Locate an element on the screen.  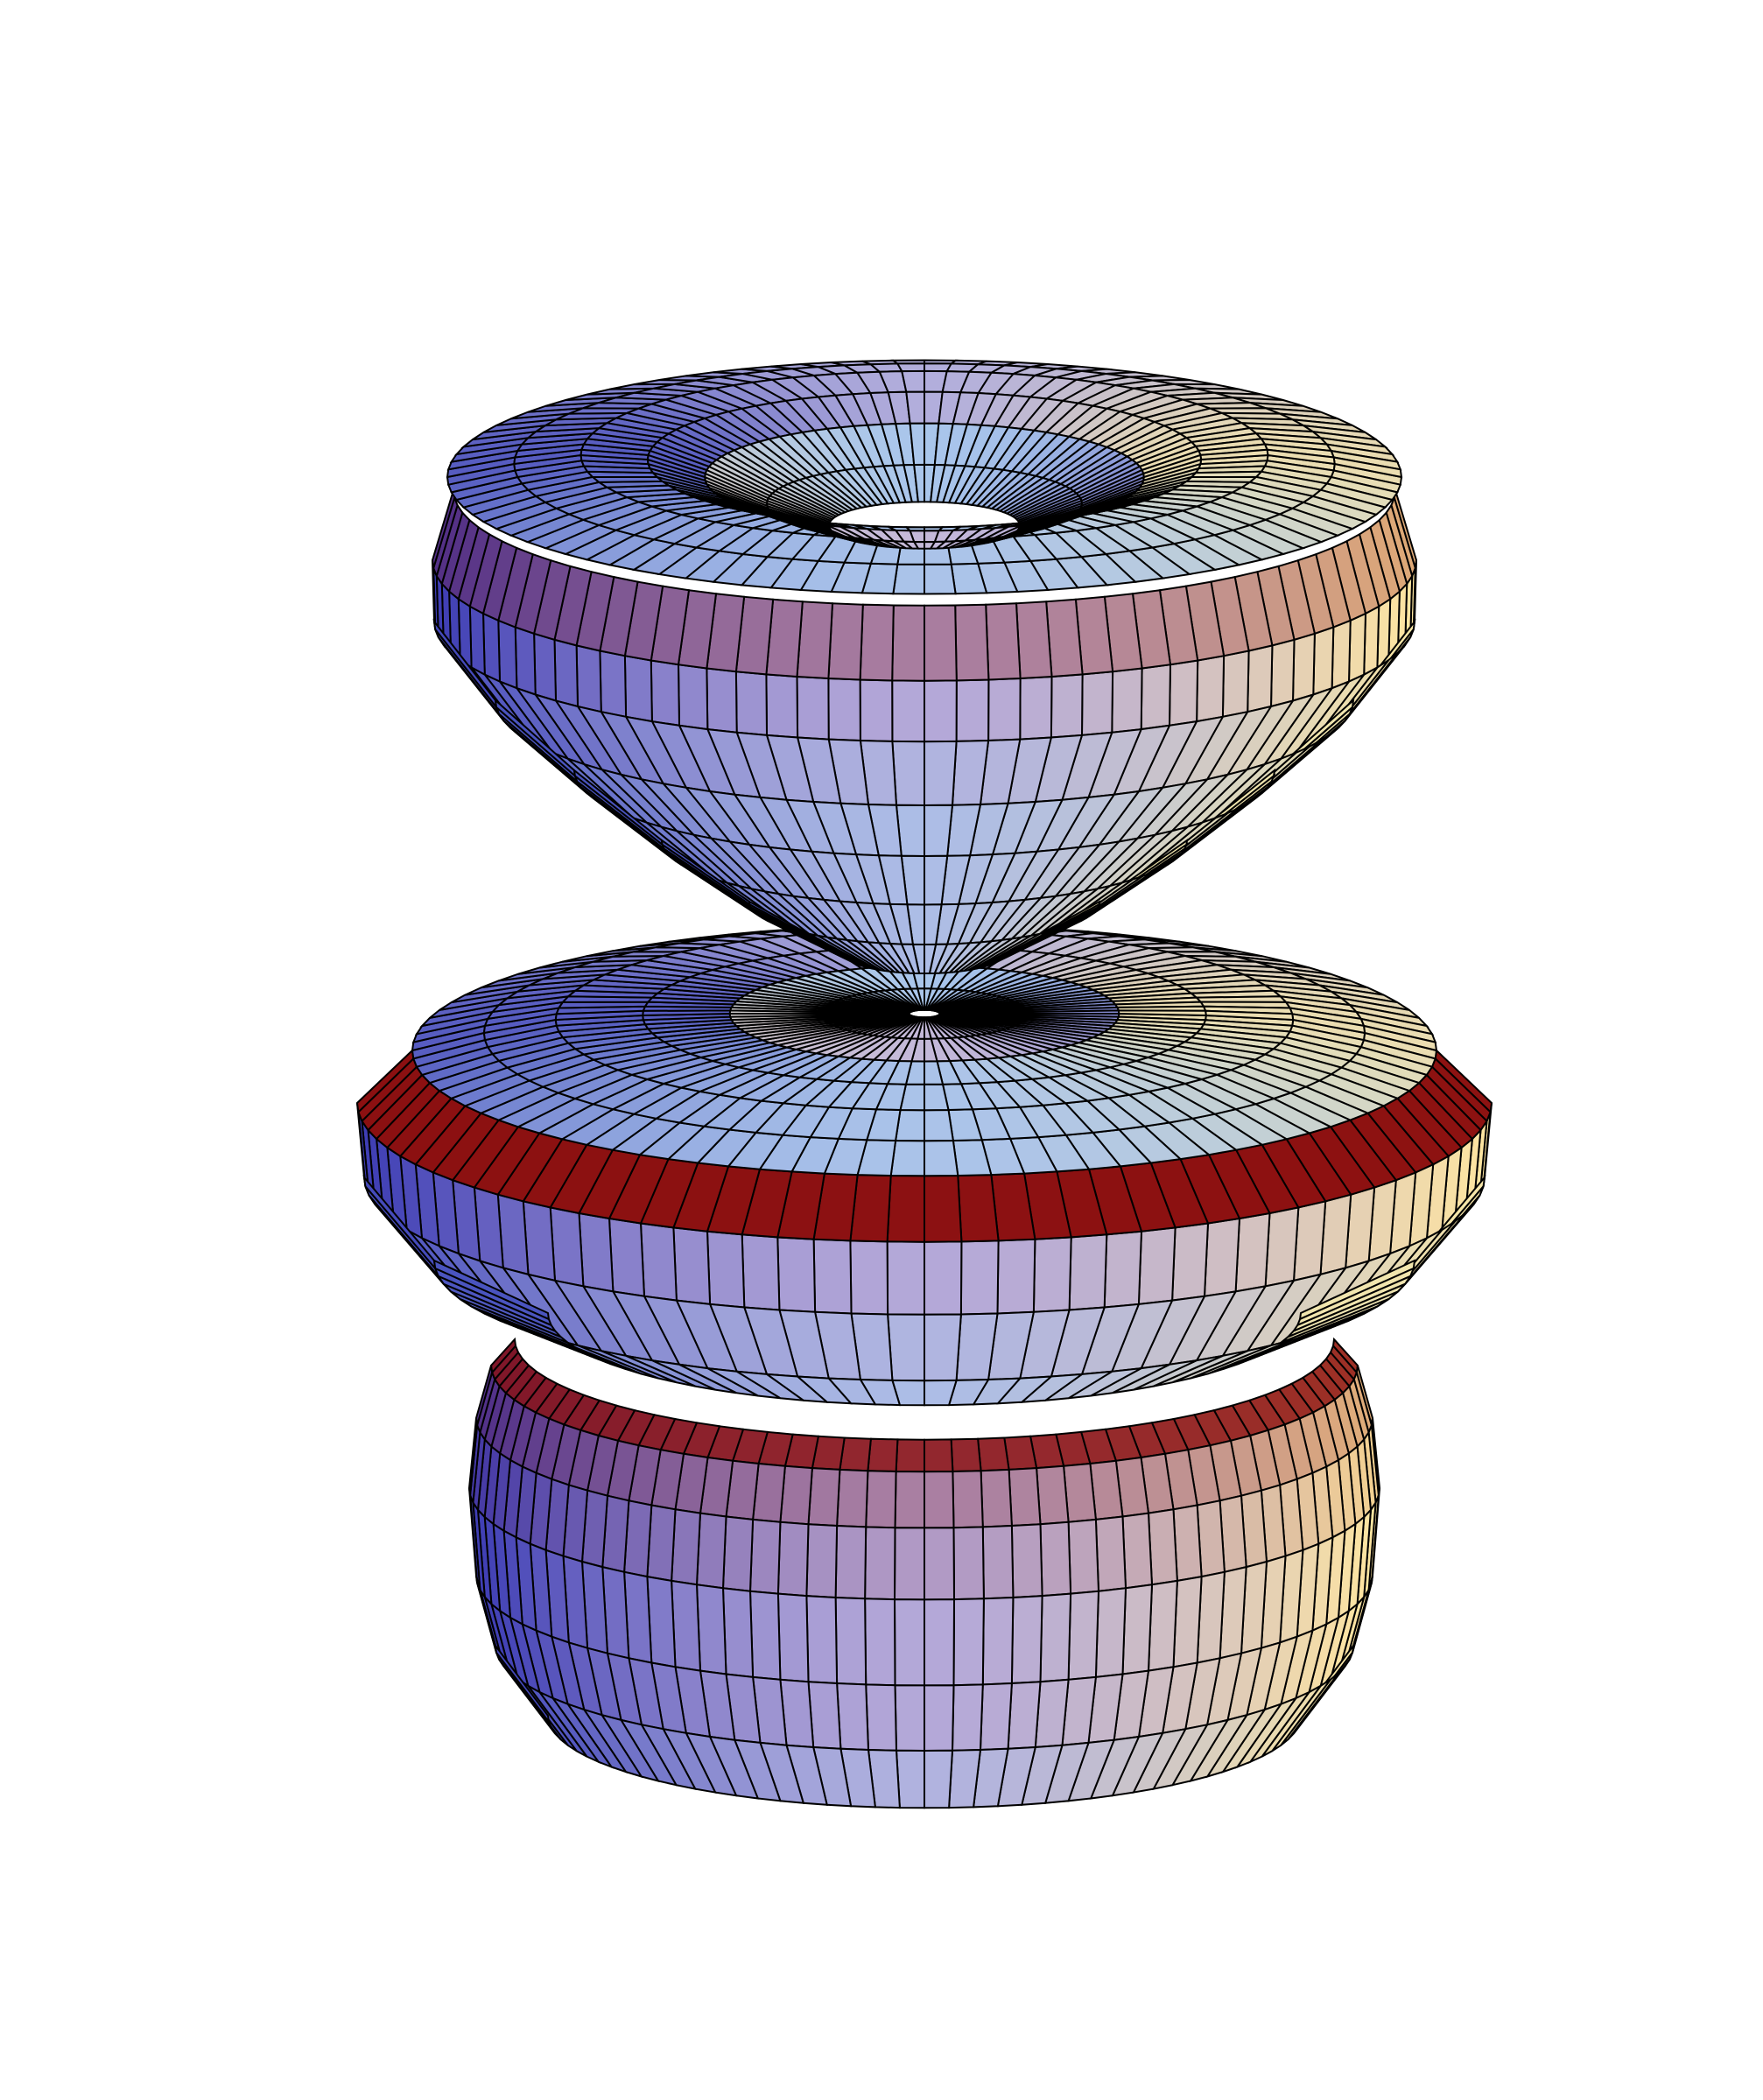
bottom-bulb-lobe is located at coordinates (924, 1573).